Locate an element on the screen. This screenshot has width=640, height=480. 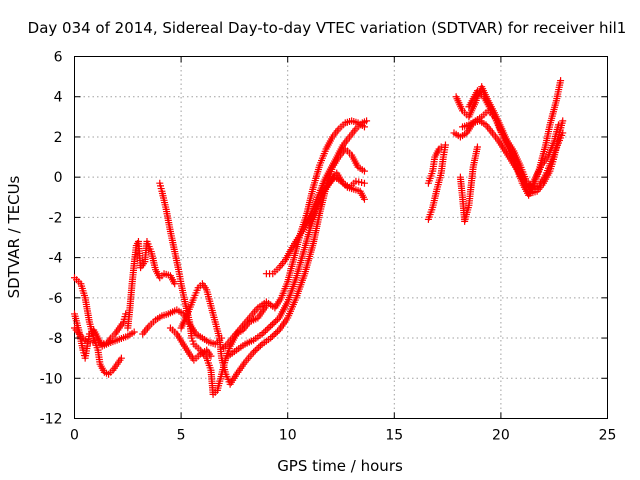
x-tick-label: 5 is located at coordinates (181, 436).